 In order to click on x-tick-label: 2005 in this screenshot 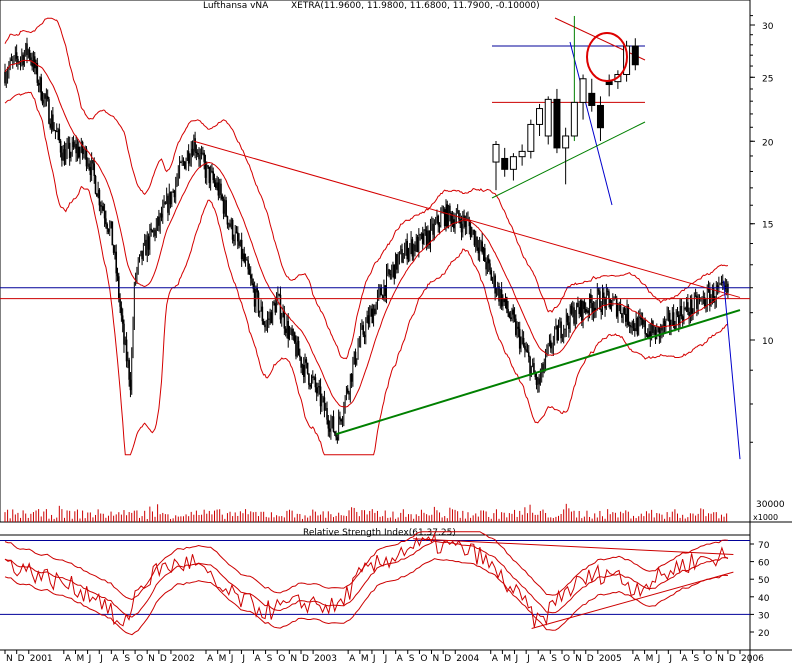, I will do `click(610, 658)`.